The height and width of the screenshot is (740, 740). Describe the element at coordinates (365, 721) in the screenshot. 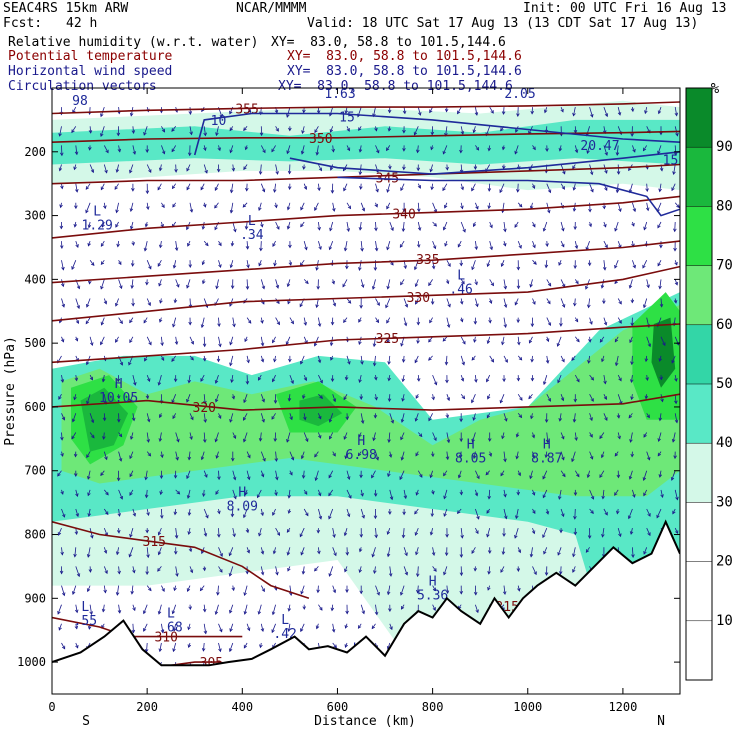

I see `x-axis-label: Distance (km)` at that location.